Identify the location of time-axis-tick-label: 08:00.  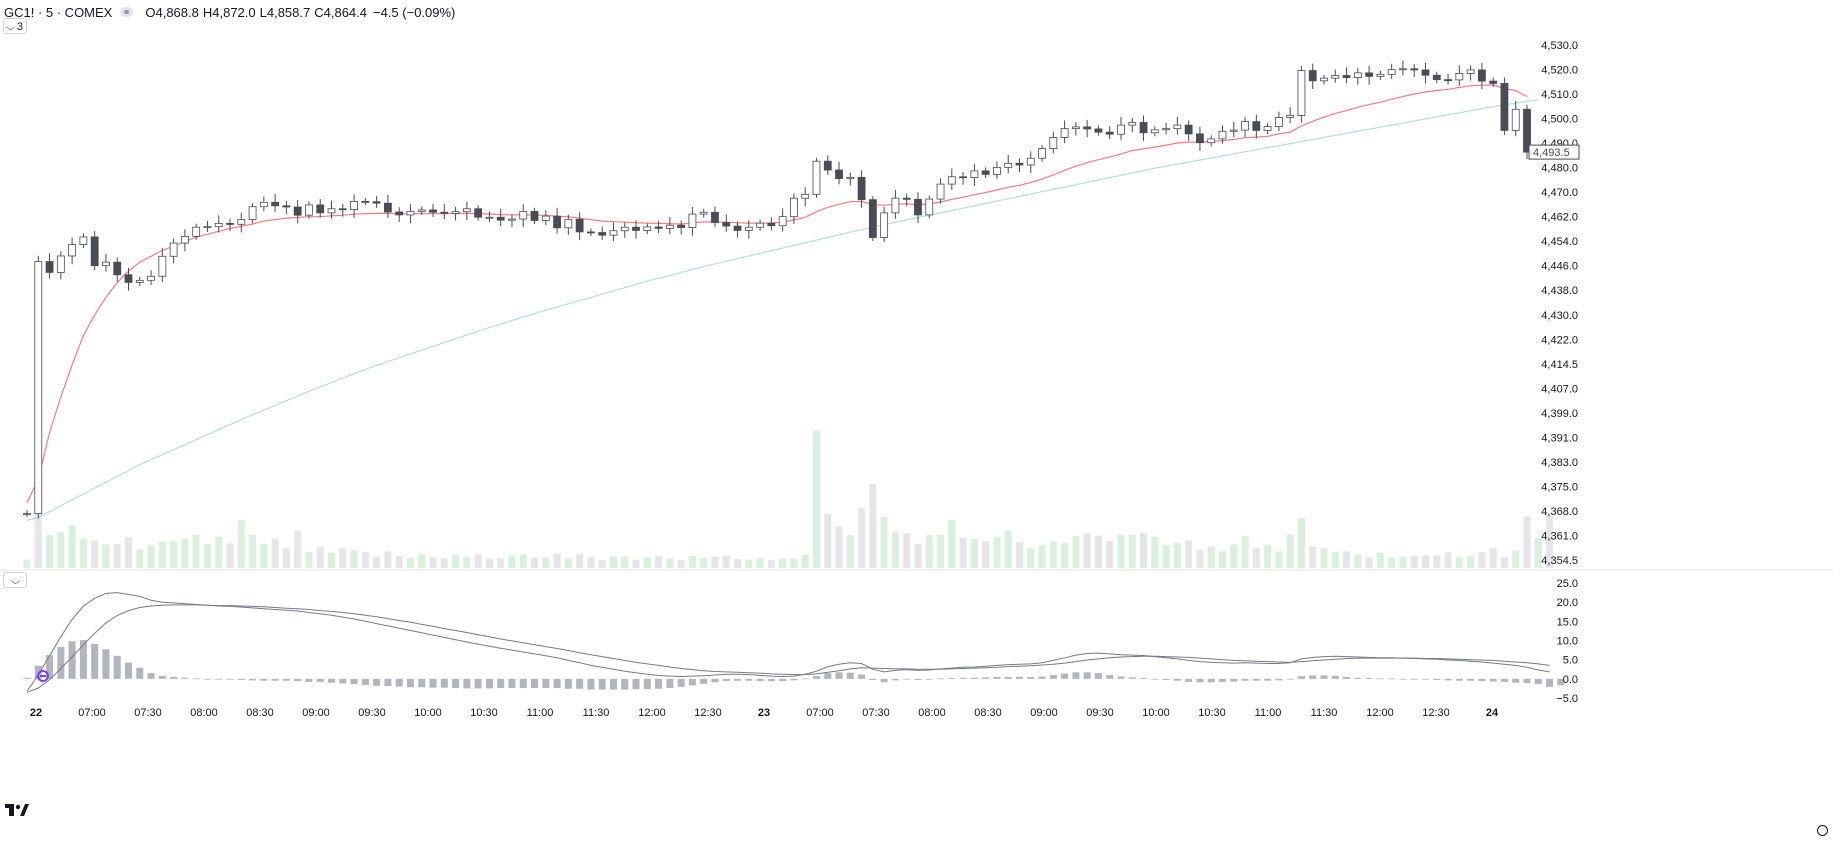
(932, 713).